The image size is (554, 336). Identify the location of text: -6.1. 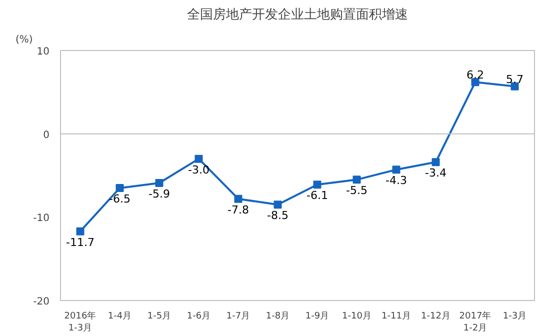
(317, 195).